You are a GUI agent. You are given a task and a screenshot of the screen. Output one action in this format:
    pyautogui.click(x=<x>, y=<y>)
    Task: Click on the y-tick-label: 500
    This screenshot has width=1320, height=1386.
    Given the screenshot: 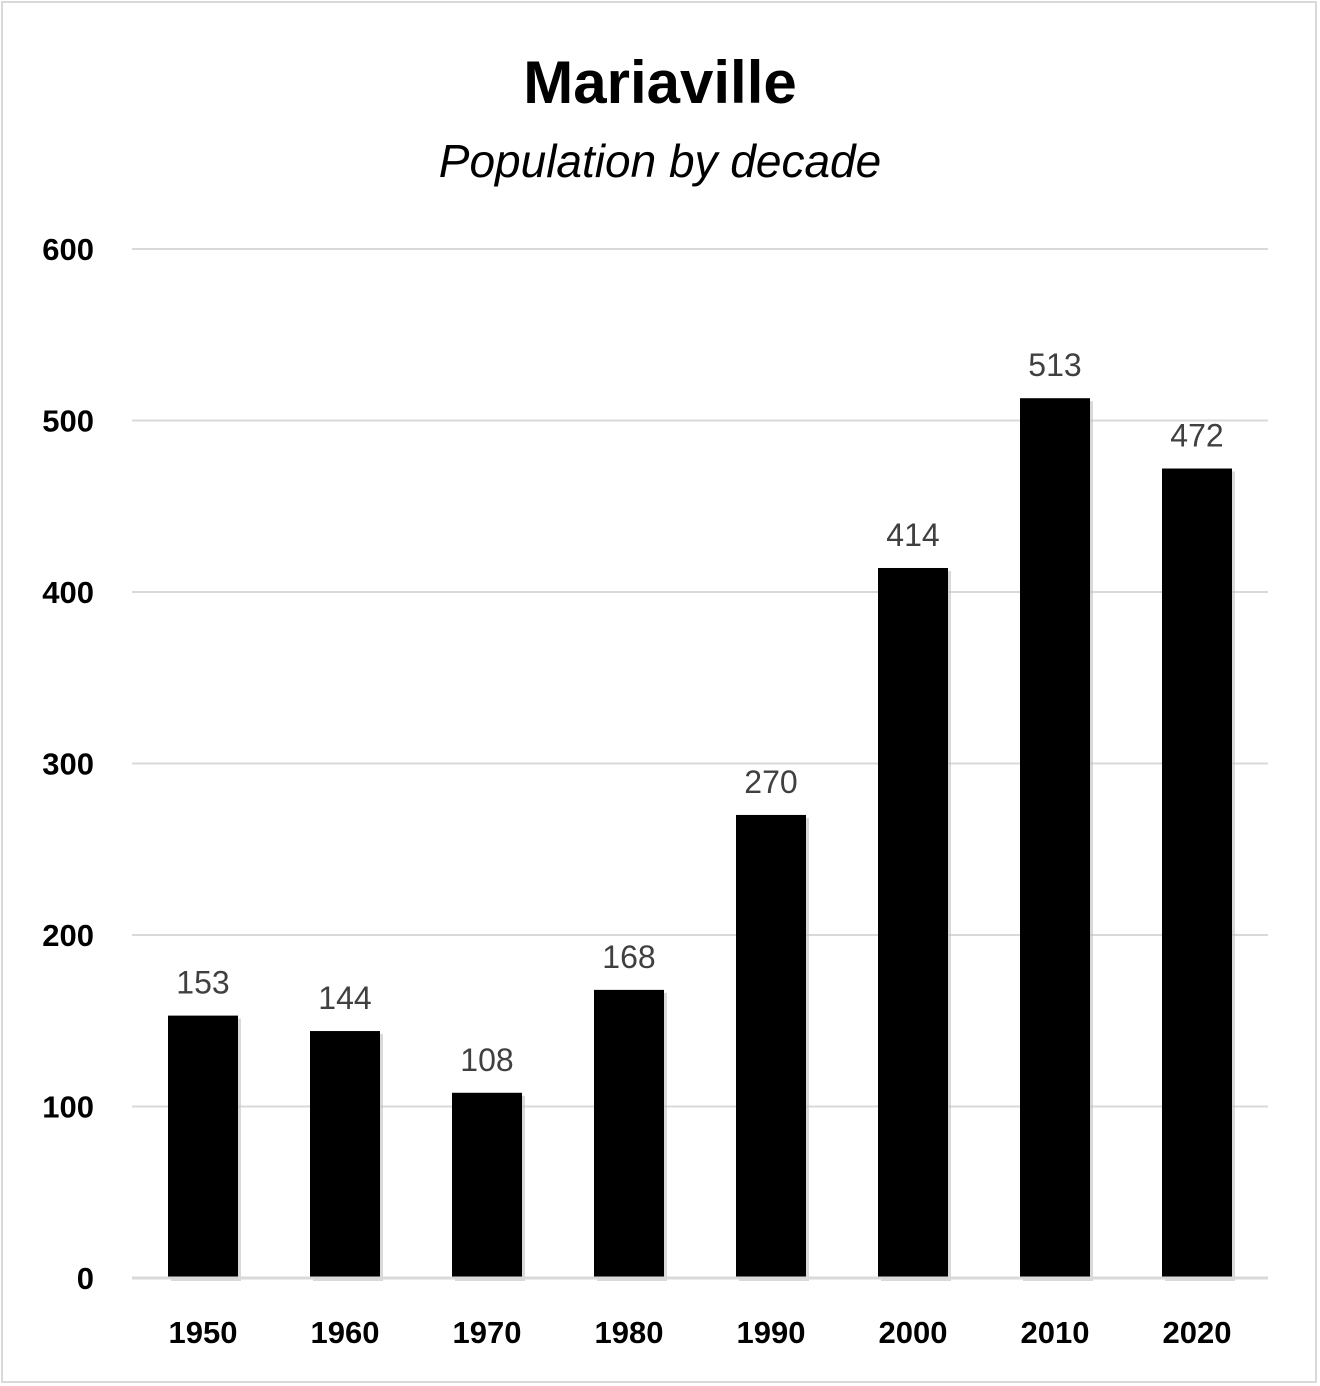 What is the action you would take?
    pyautogui.click(x=68, y=421)
    